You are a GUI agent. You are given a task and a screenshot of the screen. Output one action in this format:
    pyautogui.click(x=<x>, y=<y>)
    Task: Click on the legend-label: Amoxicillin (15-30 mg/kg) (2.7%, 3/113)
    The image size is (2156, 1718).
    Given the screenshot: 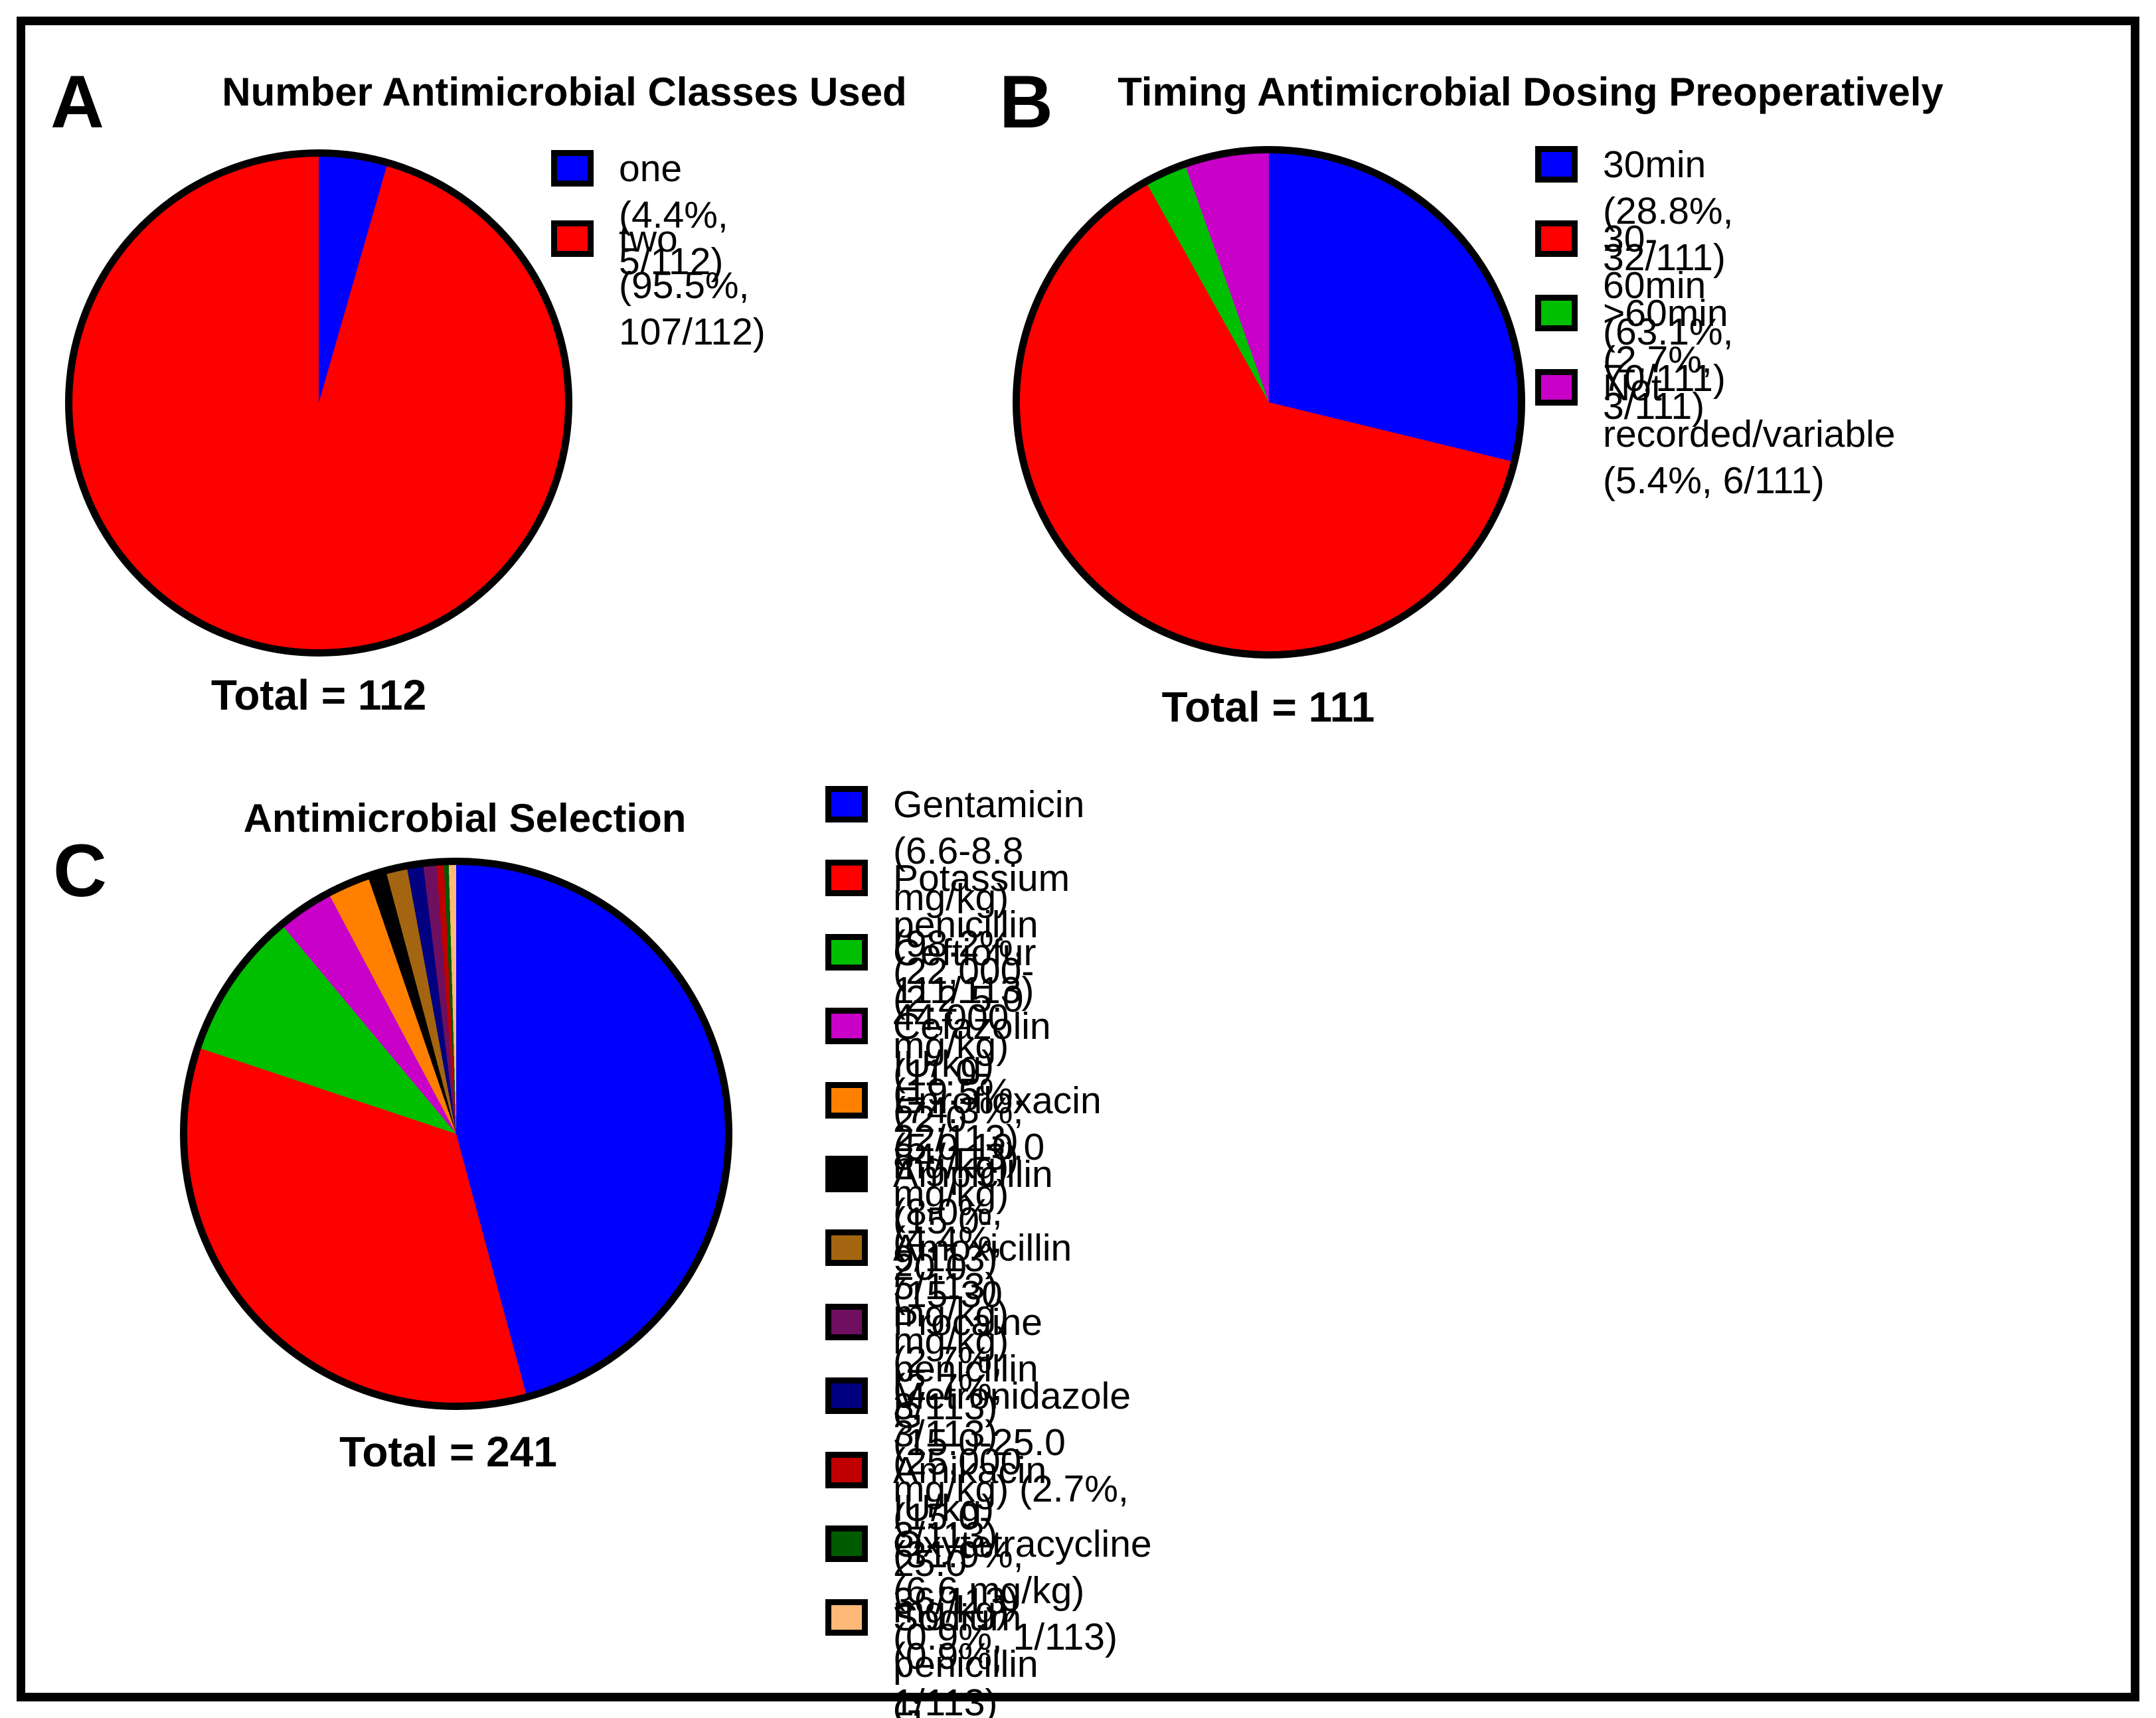 What is the action you would take?
    pyautogui.click(x=982, y=1341)
    